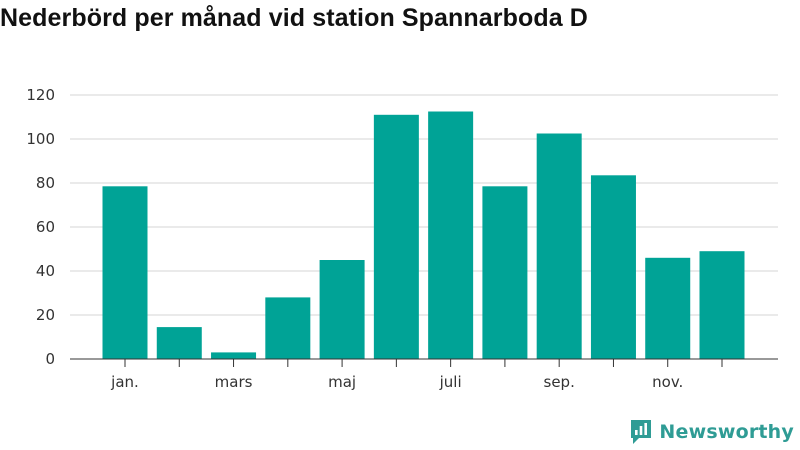 Image resolution: width=800 pixels, height=450 pixels. Describe the element at coordinates (505, 272) in the screenshot. I see `bar-aug` at that location.